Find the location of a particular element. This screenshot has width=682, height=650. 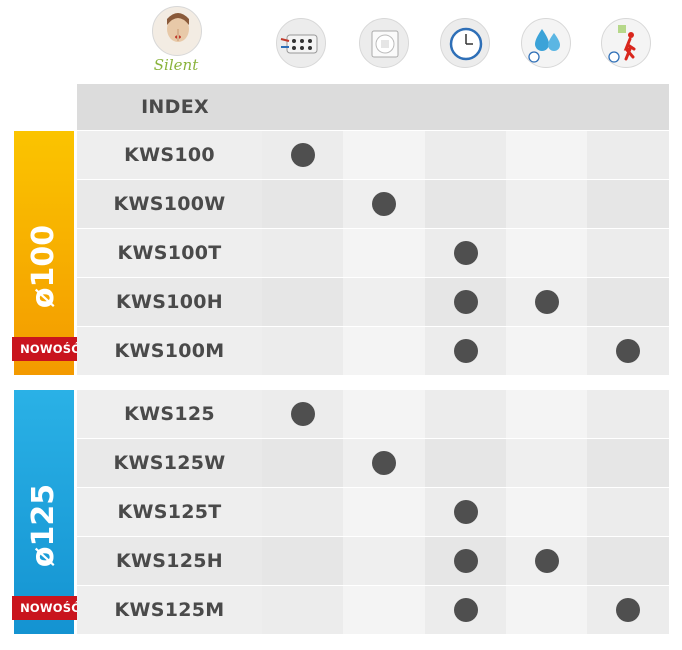

model-name: KWS125T is located at coordinates (169, 512).